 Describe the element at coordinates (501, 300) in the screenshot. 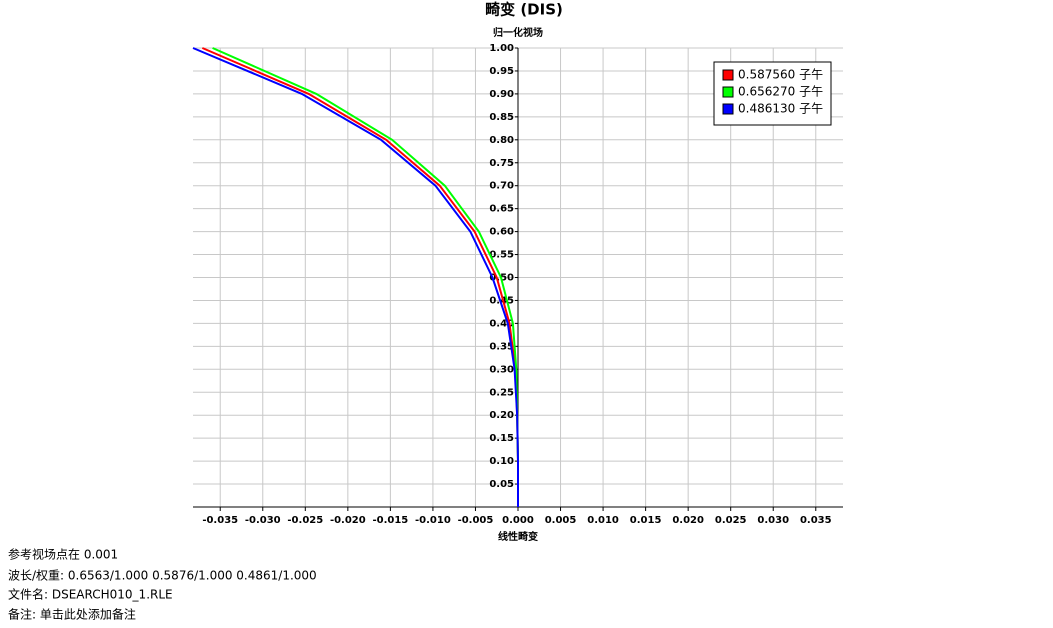

I see `y-tick-label: 0.45` at that location.